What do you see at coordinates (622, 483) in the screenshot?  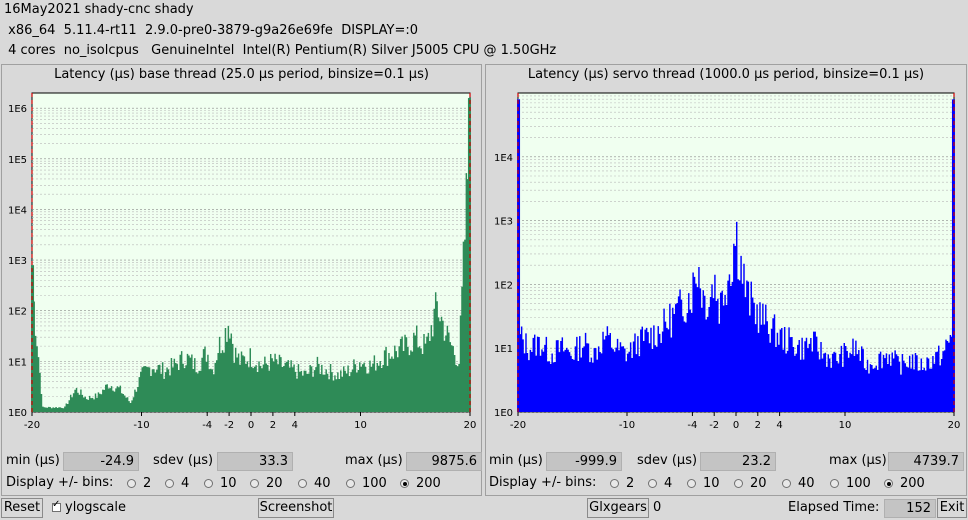 I see `servo-bins-radio-2: 2` at bounding box center [622, 483].